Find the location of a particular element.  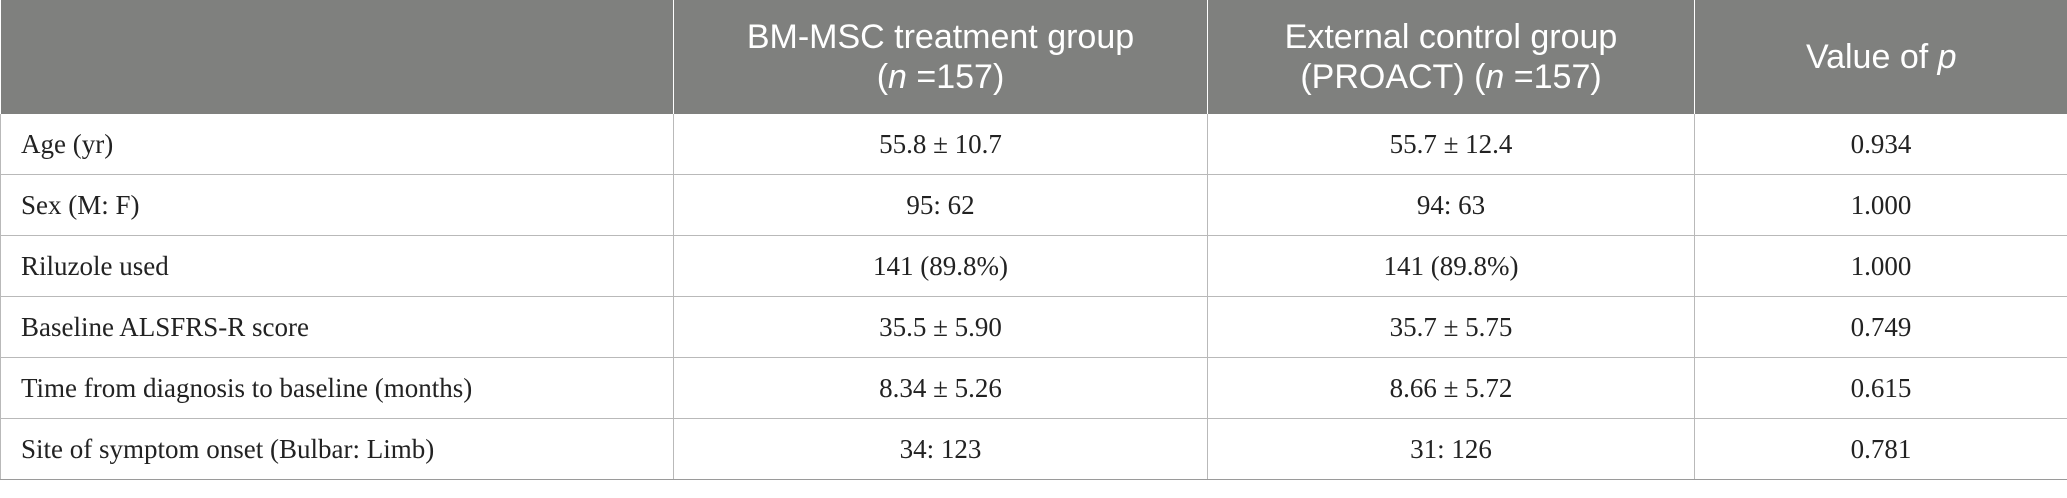

p-value: 0.781 is located at coordinates (1880, 449).